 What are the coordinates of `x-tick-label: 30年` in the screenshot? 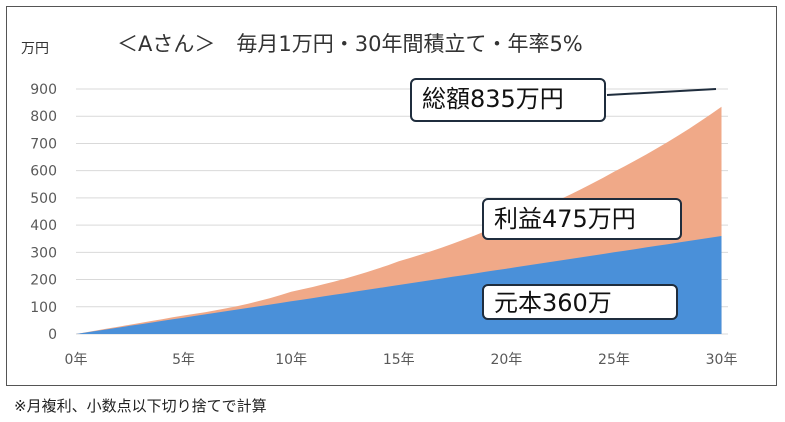 It's located at (722, 360).